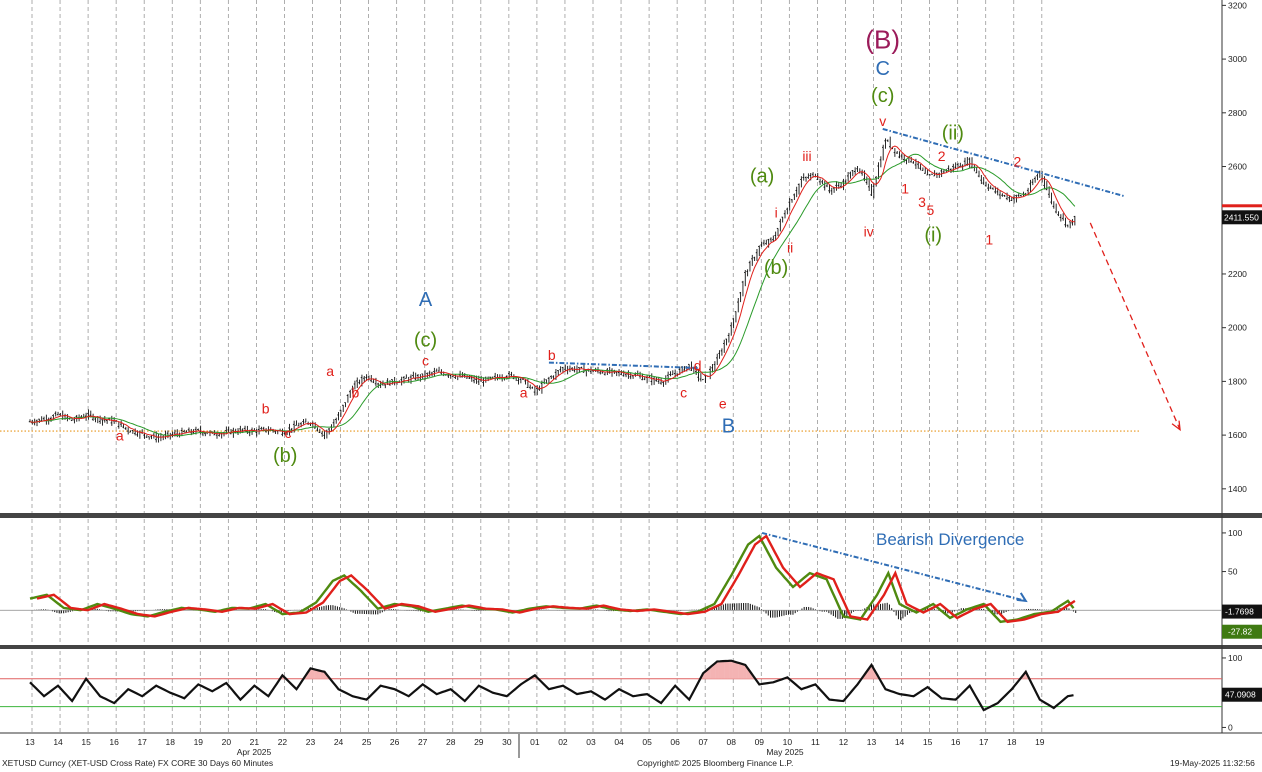  What do you see at coordinates (1237, 113) in the screenshot?
I see `price-tick-label: 2800` at bounding box center [1237, 113].